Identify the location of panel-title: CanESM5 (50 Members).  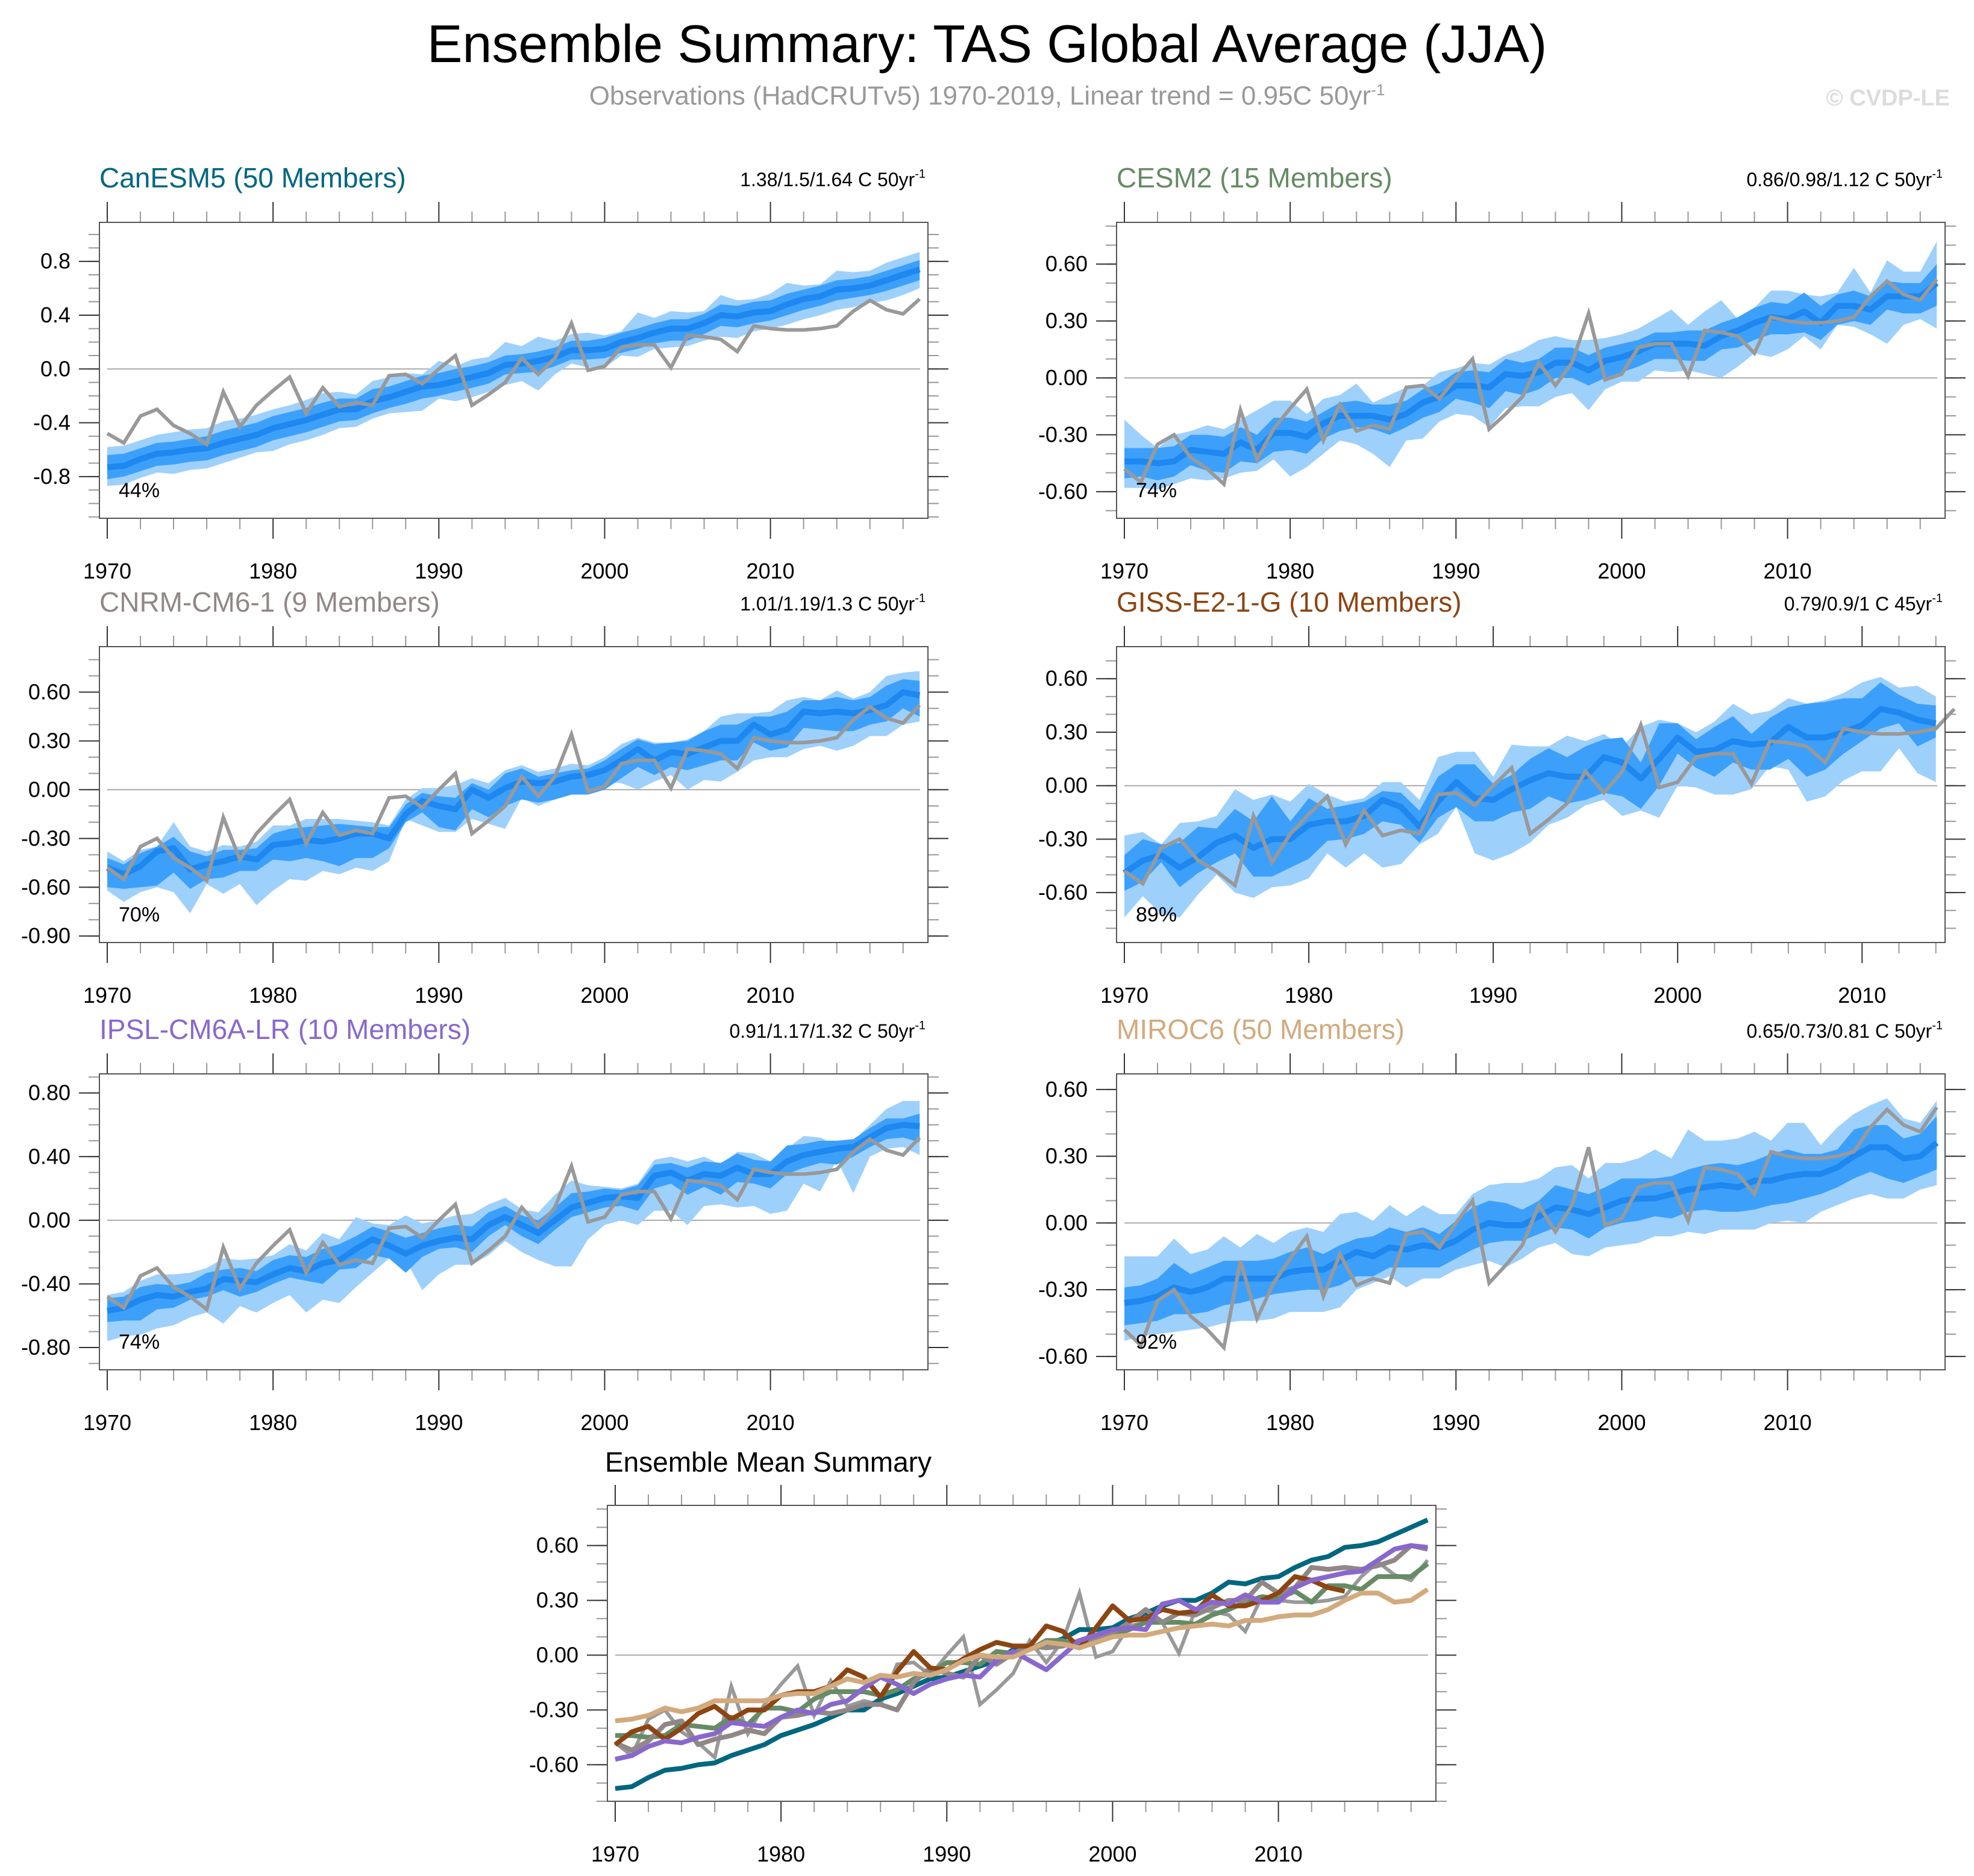
(252, 177).